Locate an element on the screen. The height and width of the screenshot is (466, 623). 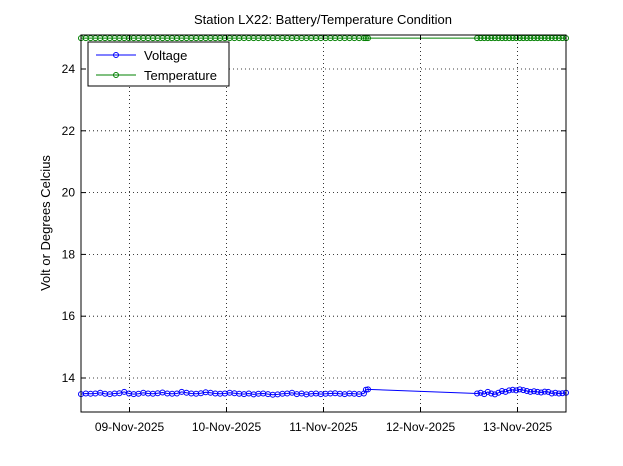
legend: Voltage Temperature is located at coordinates (158, 64).